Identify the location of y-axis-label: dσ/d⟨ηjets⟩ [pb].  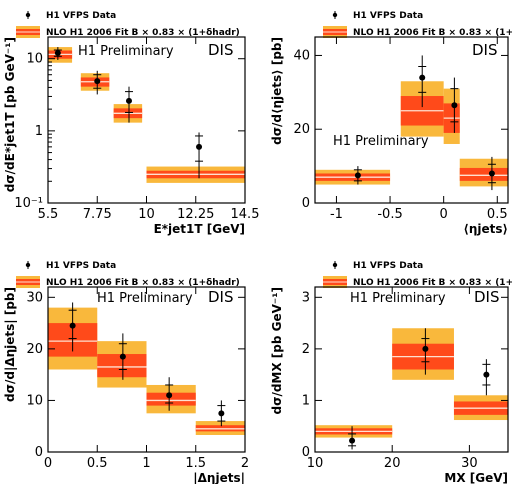
(277, 91).